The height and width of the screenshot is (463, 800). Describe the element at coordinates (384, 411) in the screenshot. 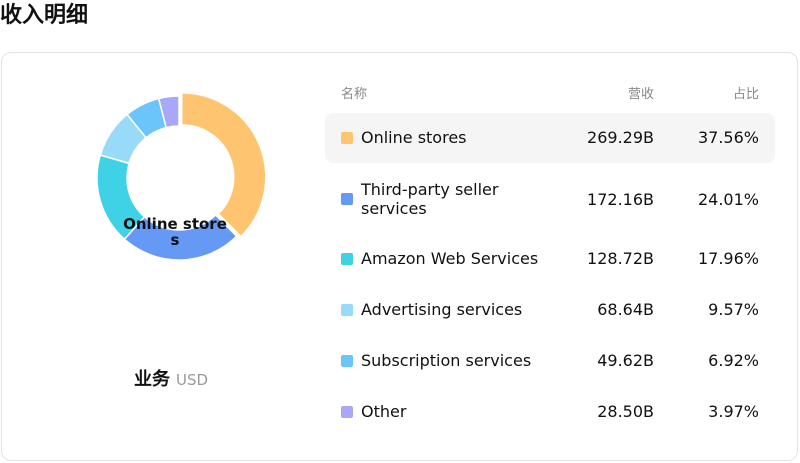

I see `row-name: Other` at that location.